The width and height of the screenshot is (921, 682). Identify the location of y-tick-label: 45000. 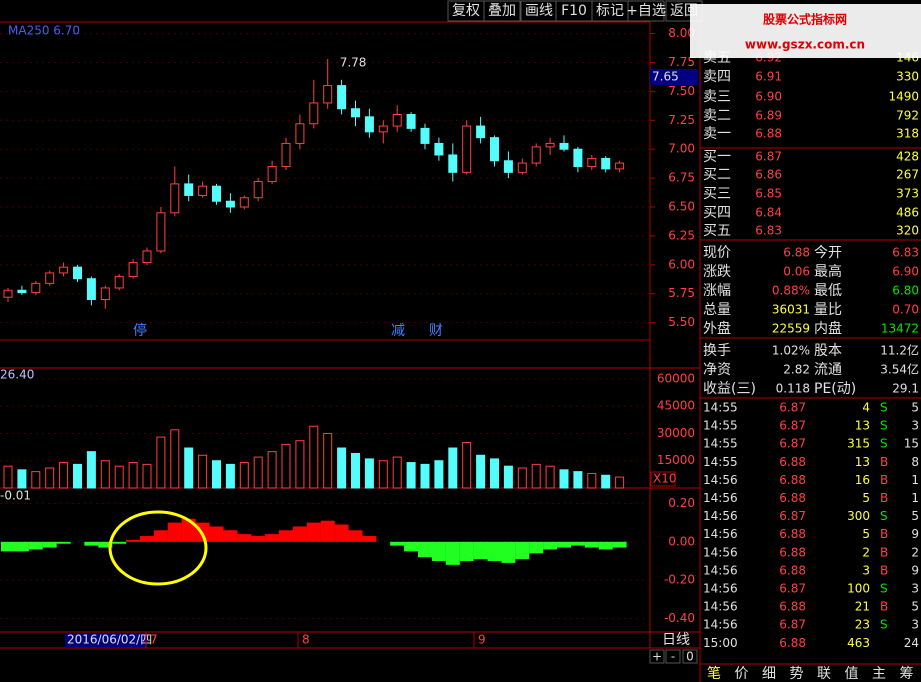
(676, 406).